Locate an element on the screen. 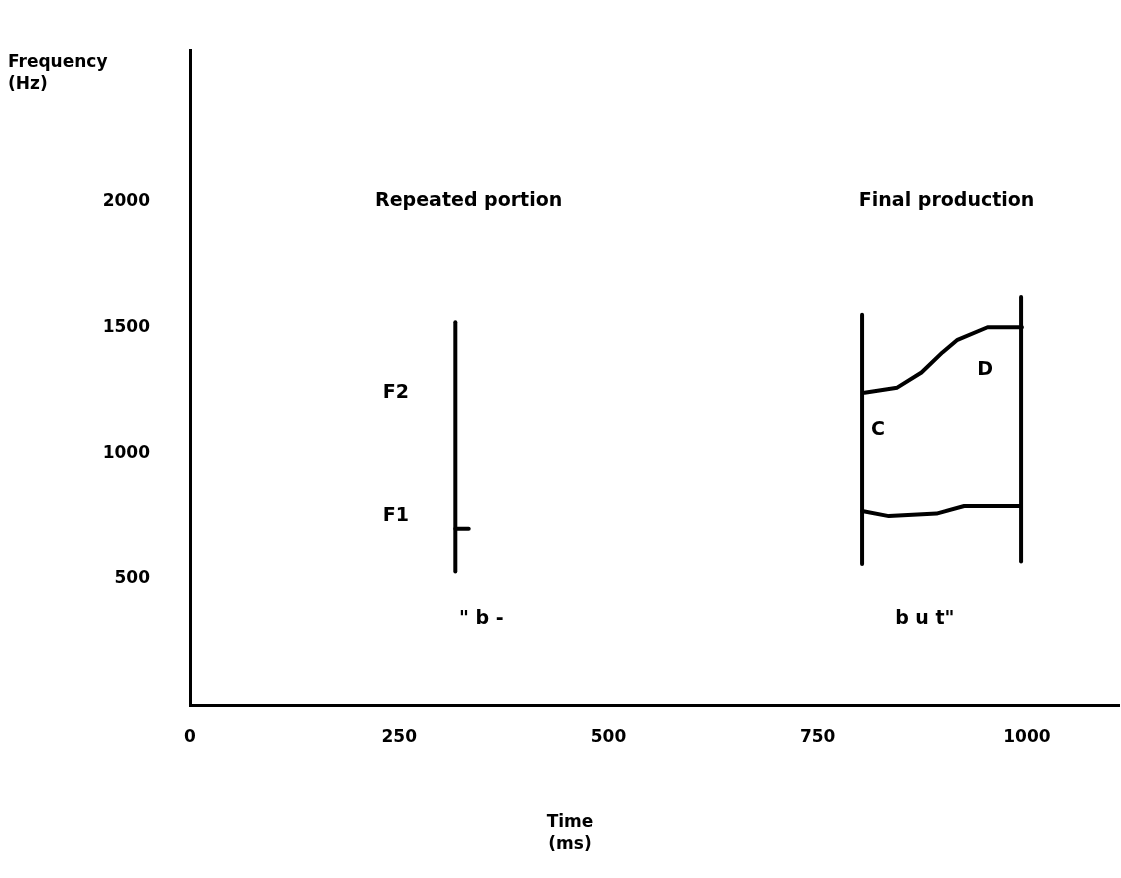  x-axis-title: Time (ms) is located at coordinates (570, 832).